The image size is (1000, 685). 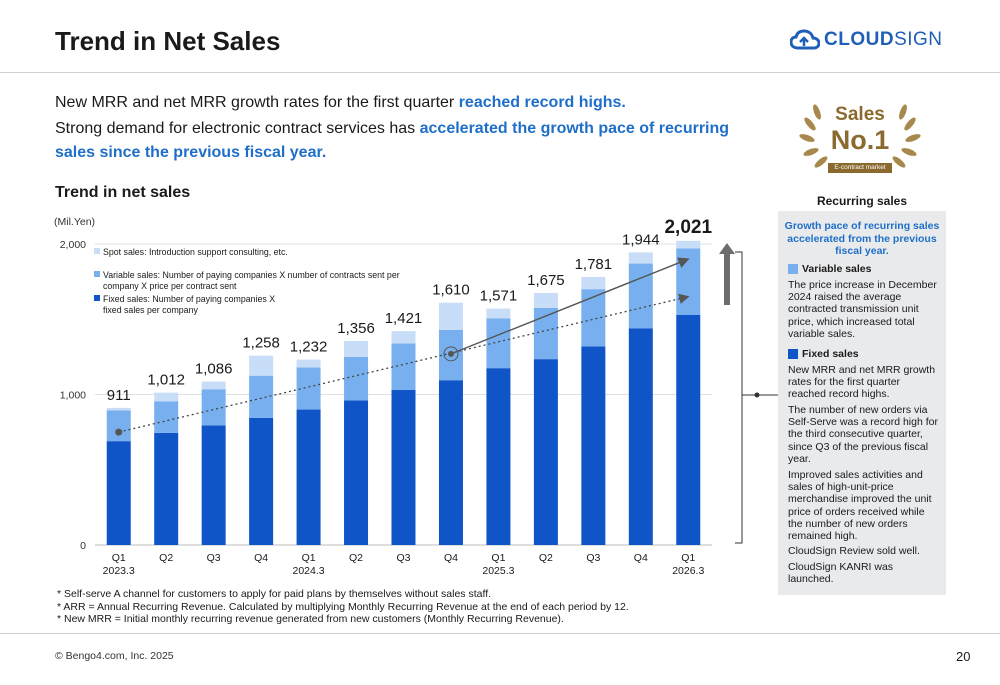 What do you see at coordinates (688, 571) in the screenshot?
I see `x-year-label: 2026.3` at bounding box center [688, 571].